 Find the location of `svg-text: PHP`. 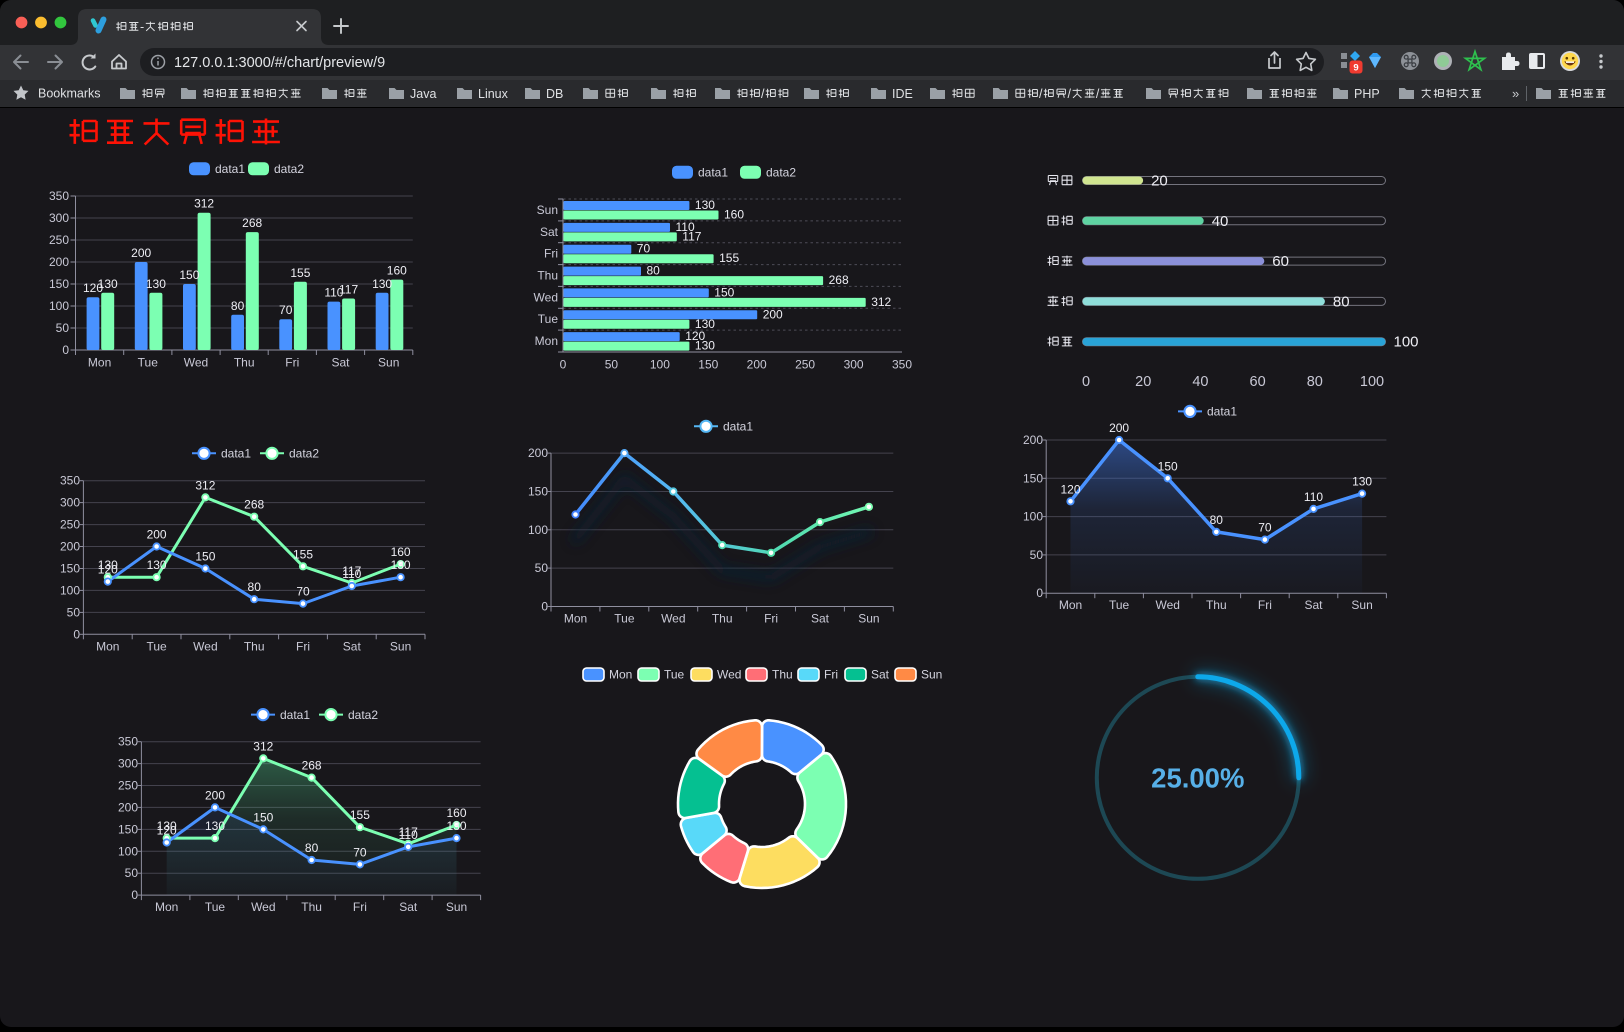

svg-text: PHP is located at coordinates (1367, 94).